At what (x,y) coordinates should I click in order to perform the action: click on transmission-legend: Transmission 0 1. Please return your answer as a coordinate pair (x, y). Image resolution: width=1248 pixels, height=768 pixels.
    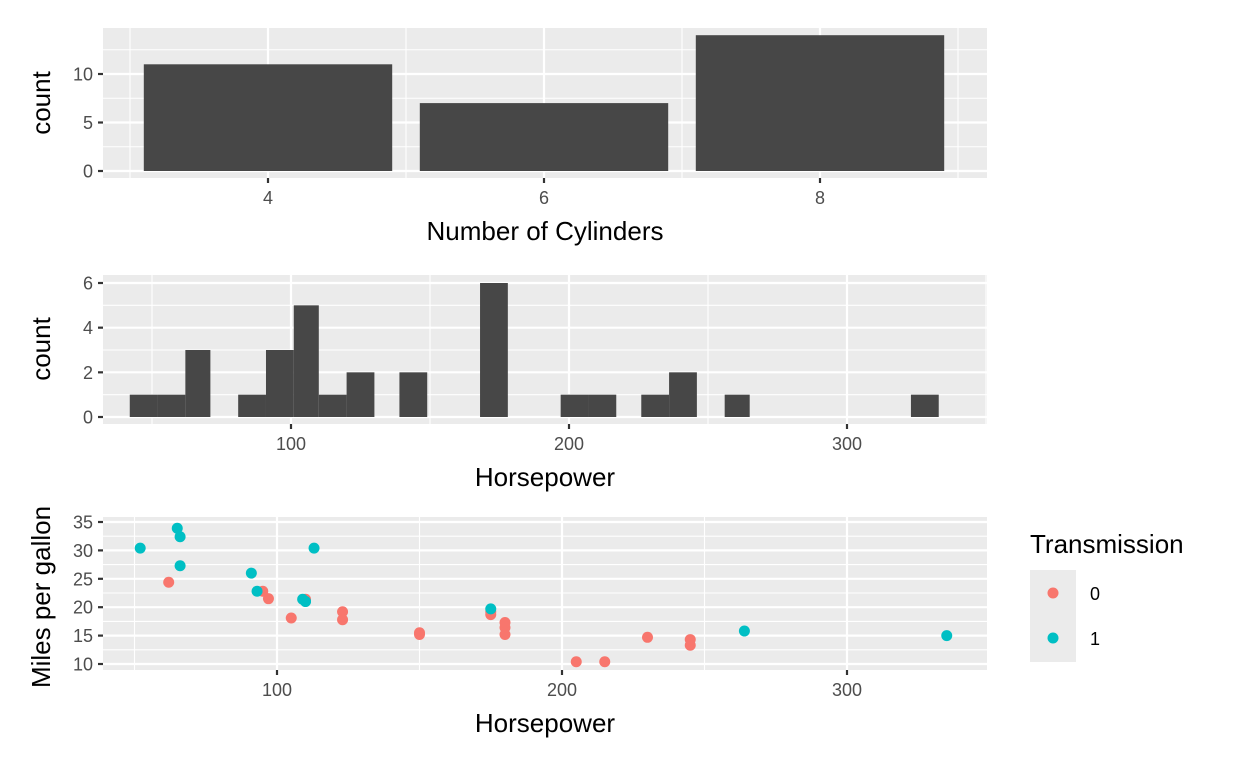
    Looking at the image, I should click on (1107, 595).